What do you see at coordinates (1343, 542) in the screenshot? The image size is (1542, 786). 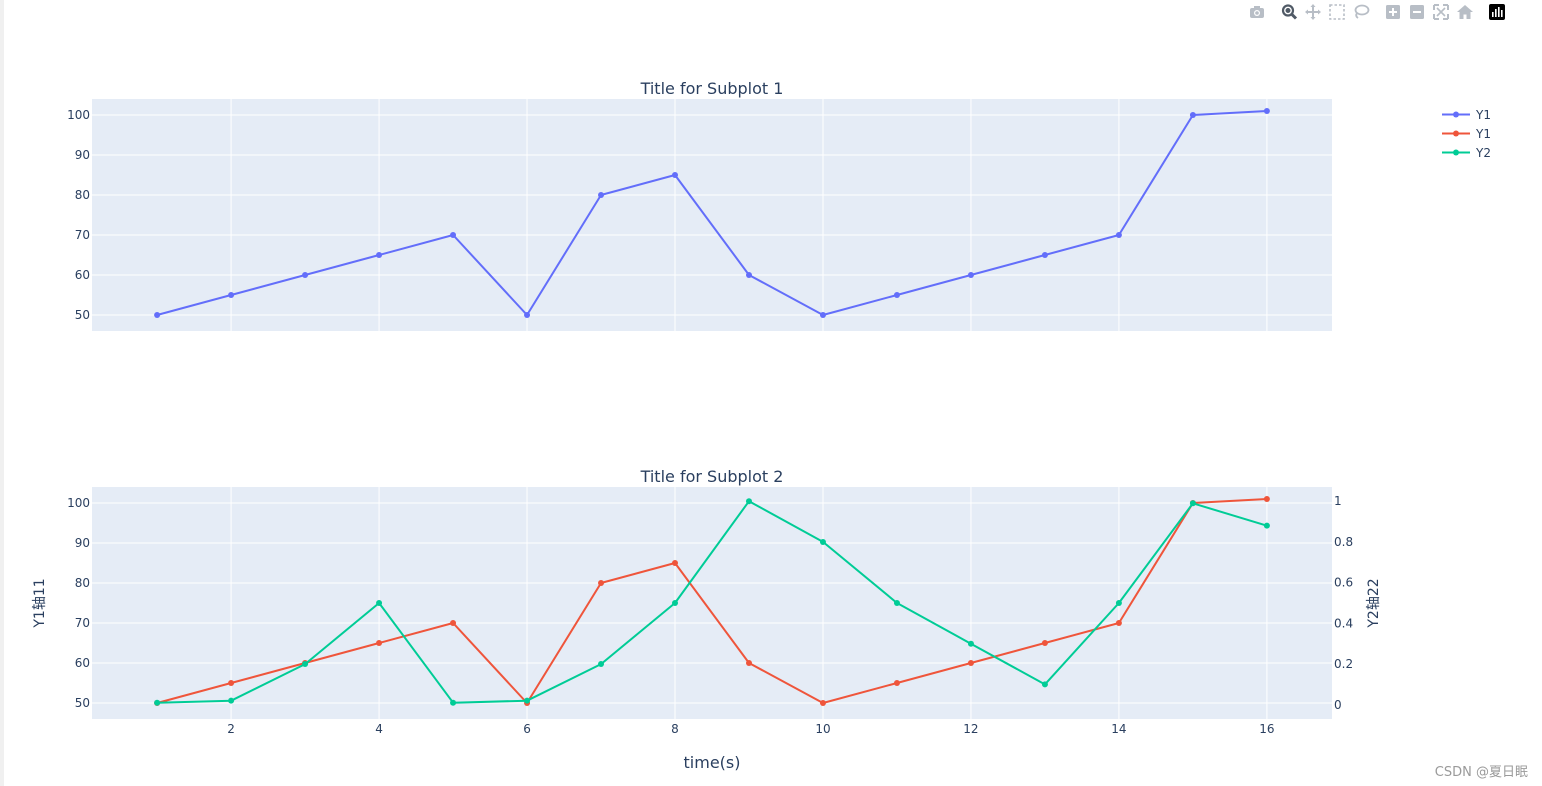 I see `y2-tick-label: 0.8` at bounding box center [1343, 542].